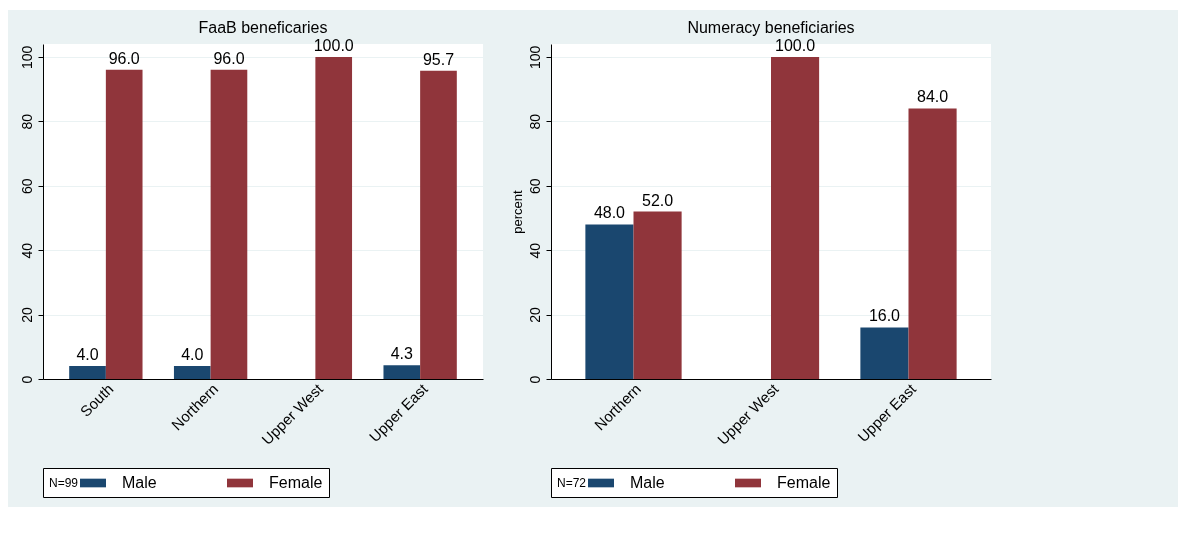 The image size is (1199, 550). What do you see at coordinates (64, 483) in the screenshot?
I see `text: N=99` at bounding box center [64, 483].